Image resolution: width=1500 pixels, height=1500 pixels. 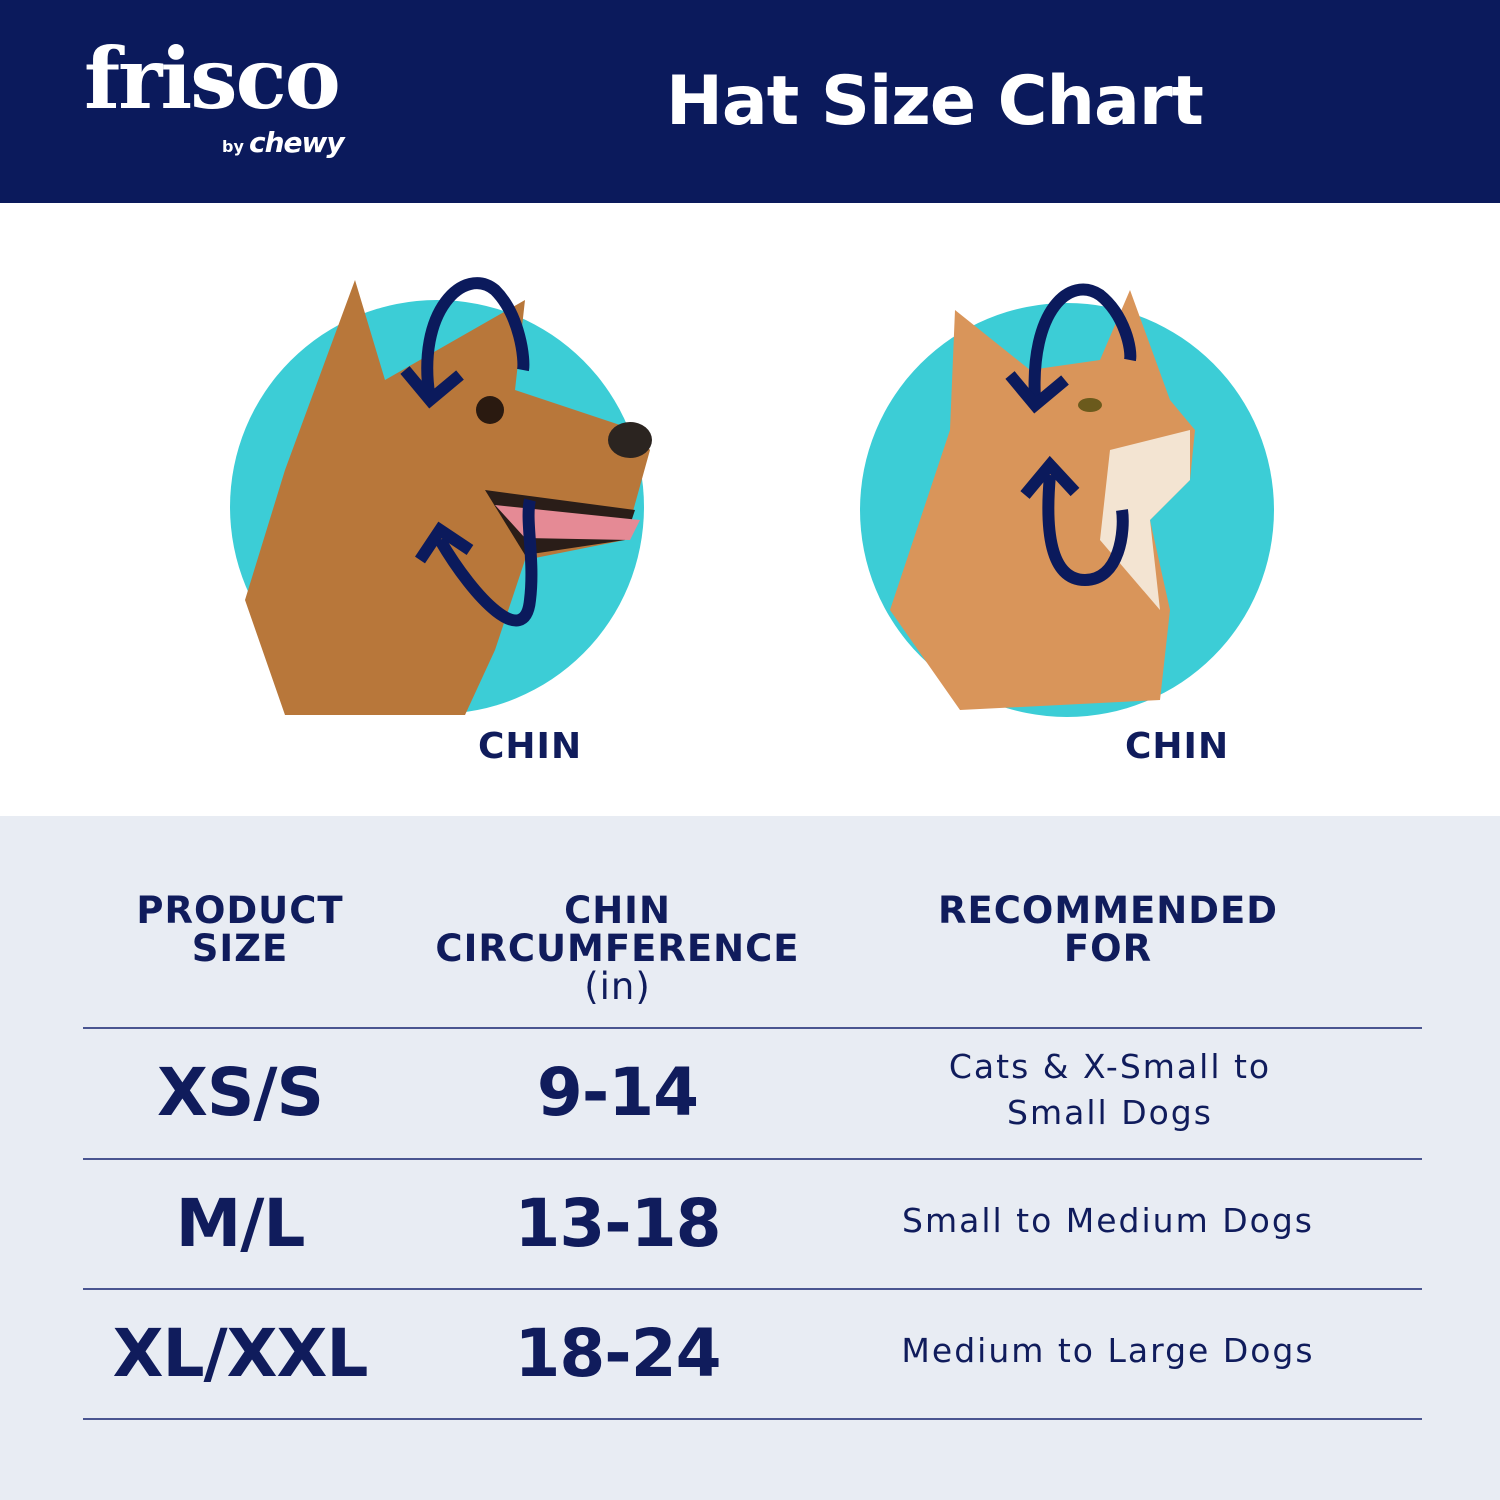 I want to click on header-line: PRODUCT, so click(x=240, y=910).